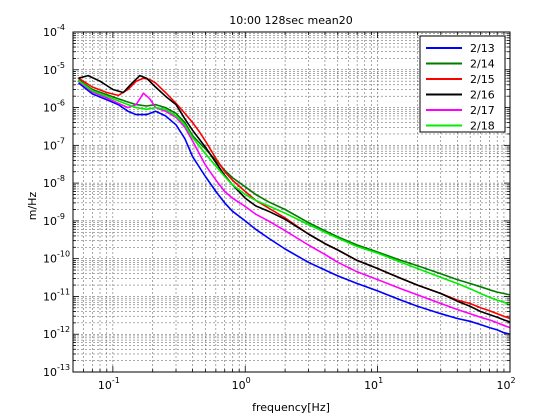 The image size is (560, 420). I want to click on legend: 2/13 2/14 2/15 2/16 2/17 2/18, so click(462, 84).